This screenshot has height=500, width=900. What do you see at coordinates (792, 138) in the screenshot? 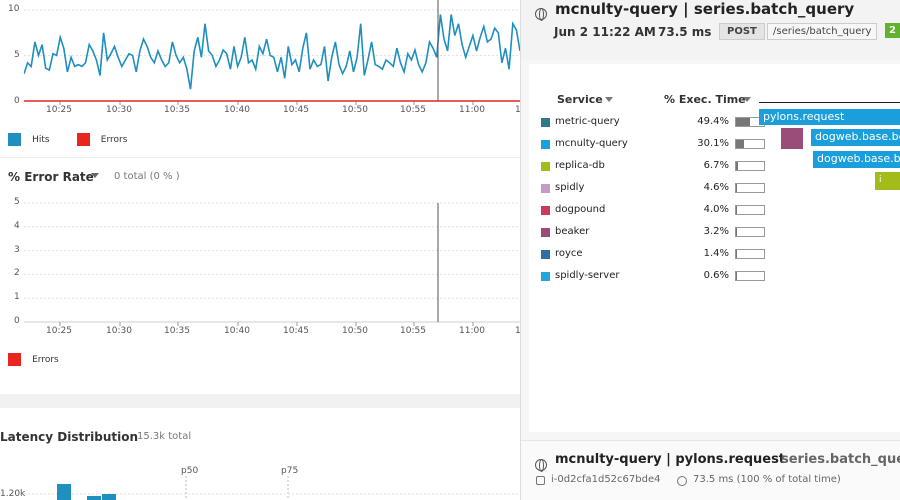
I see `flame-span-beaker` at bounding box center [792, 138].